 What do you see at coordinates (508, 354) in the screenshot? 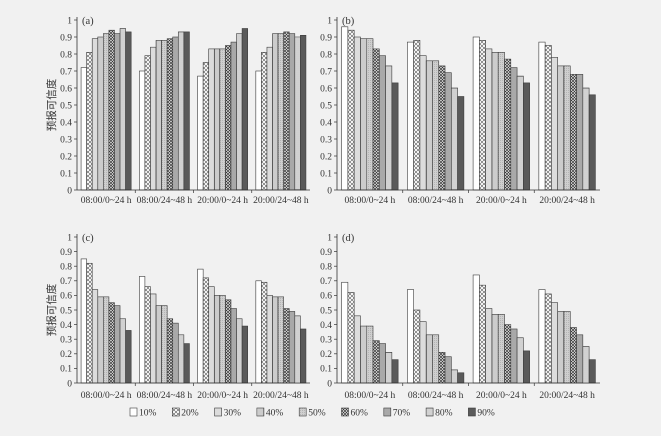
I see `bar-d-g3-s6` at bounding box center [508, 354].